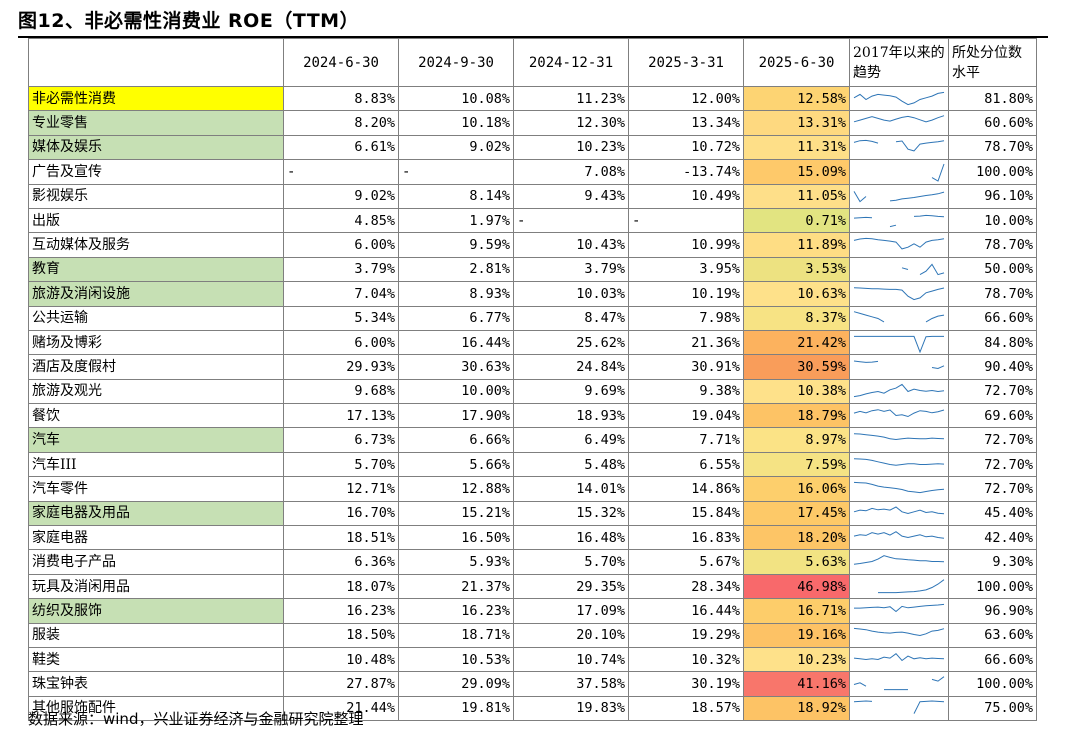 The width and height of the screenshot is (1080, 753). I want to click on roe-value-cell: 10.18%, so click(456, 123).